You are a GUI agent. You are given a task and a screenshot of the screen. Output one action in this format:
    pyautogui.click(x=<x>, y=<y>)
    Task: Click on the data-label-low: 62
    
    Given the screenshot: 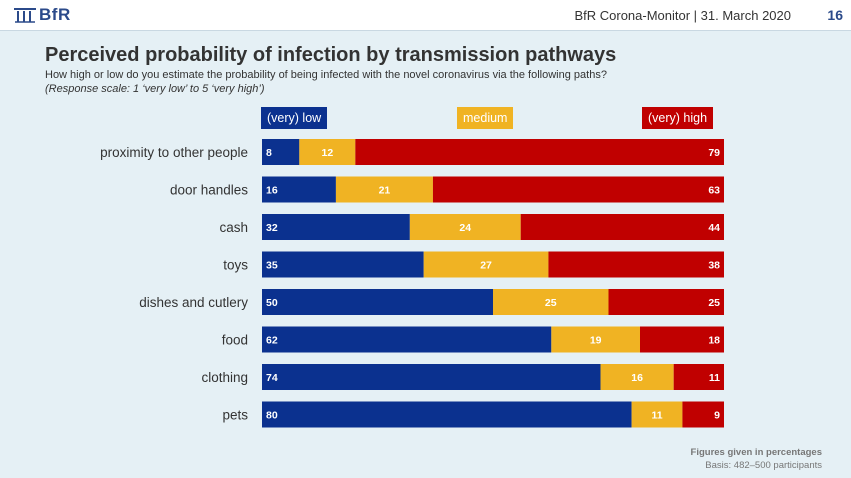 What is the action you would take?
    pyautogui.click(x=272, y=341)
    